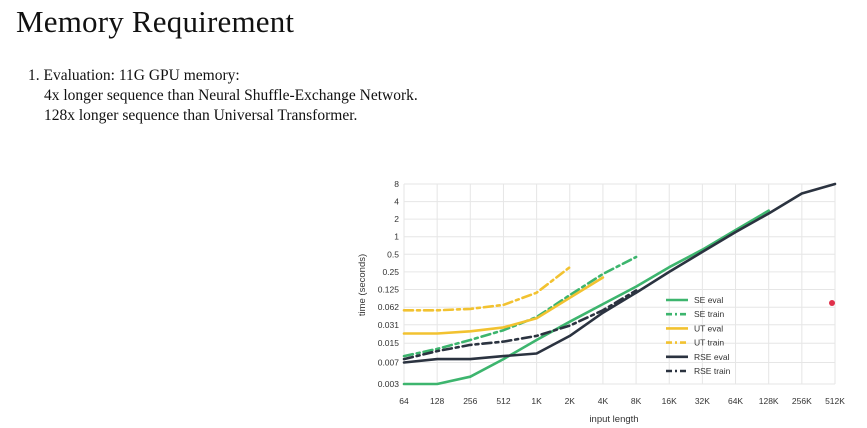 The height and width of the screenshot is (428, 867). Describe the element at coordinates (835, 401) in the screenshot. I see `x-tick-label: 512K` at that location.